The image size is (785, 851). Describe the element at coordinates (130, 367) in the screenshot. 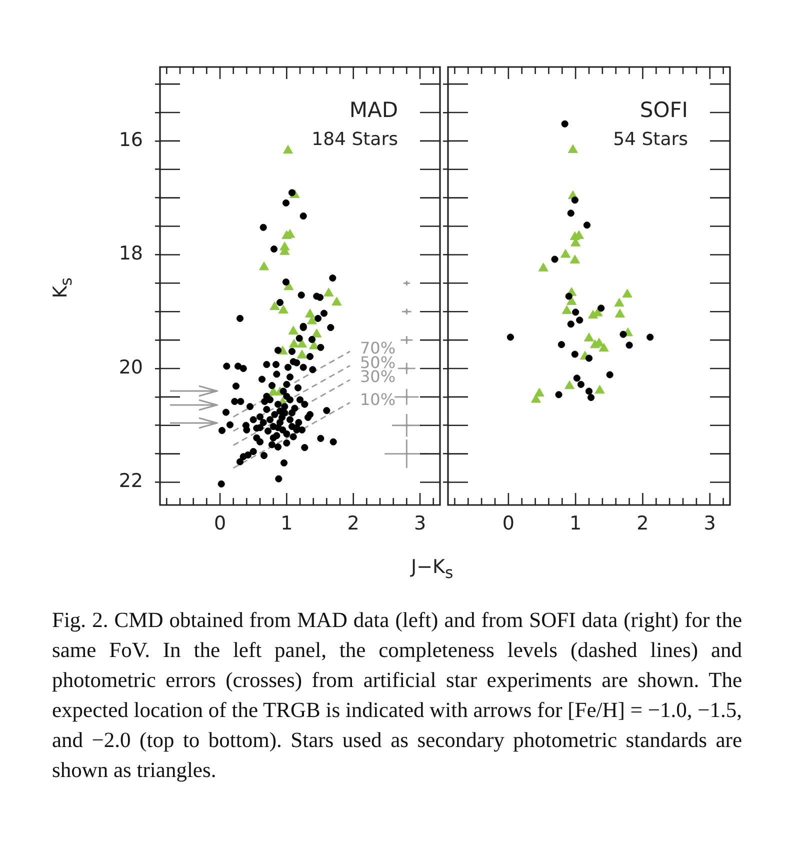

I see `y-tick-label: 20` at that location.